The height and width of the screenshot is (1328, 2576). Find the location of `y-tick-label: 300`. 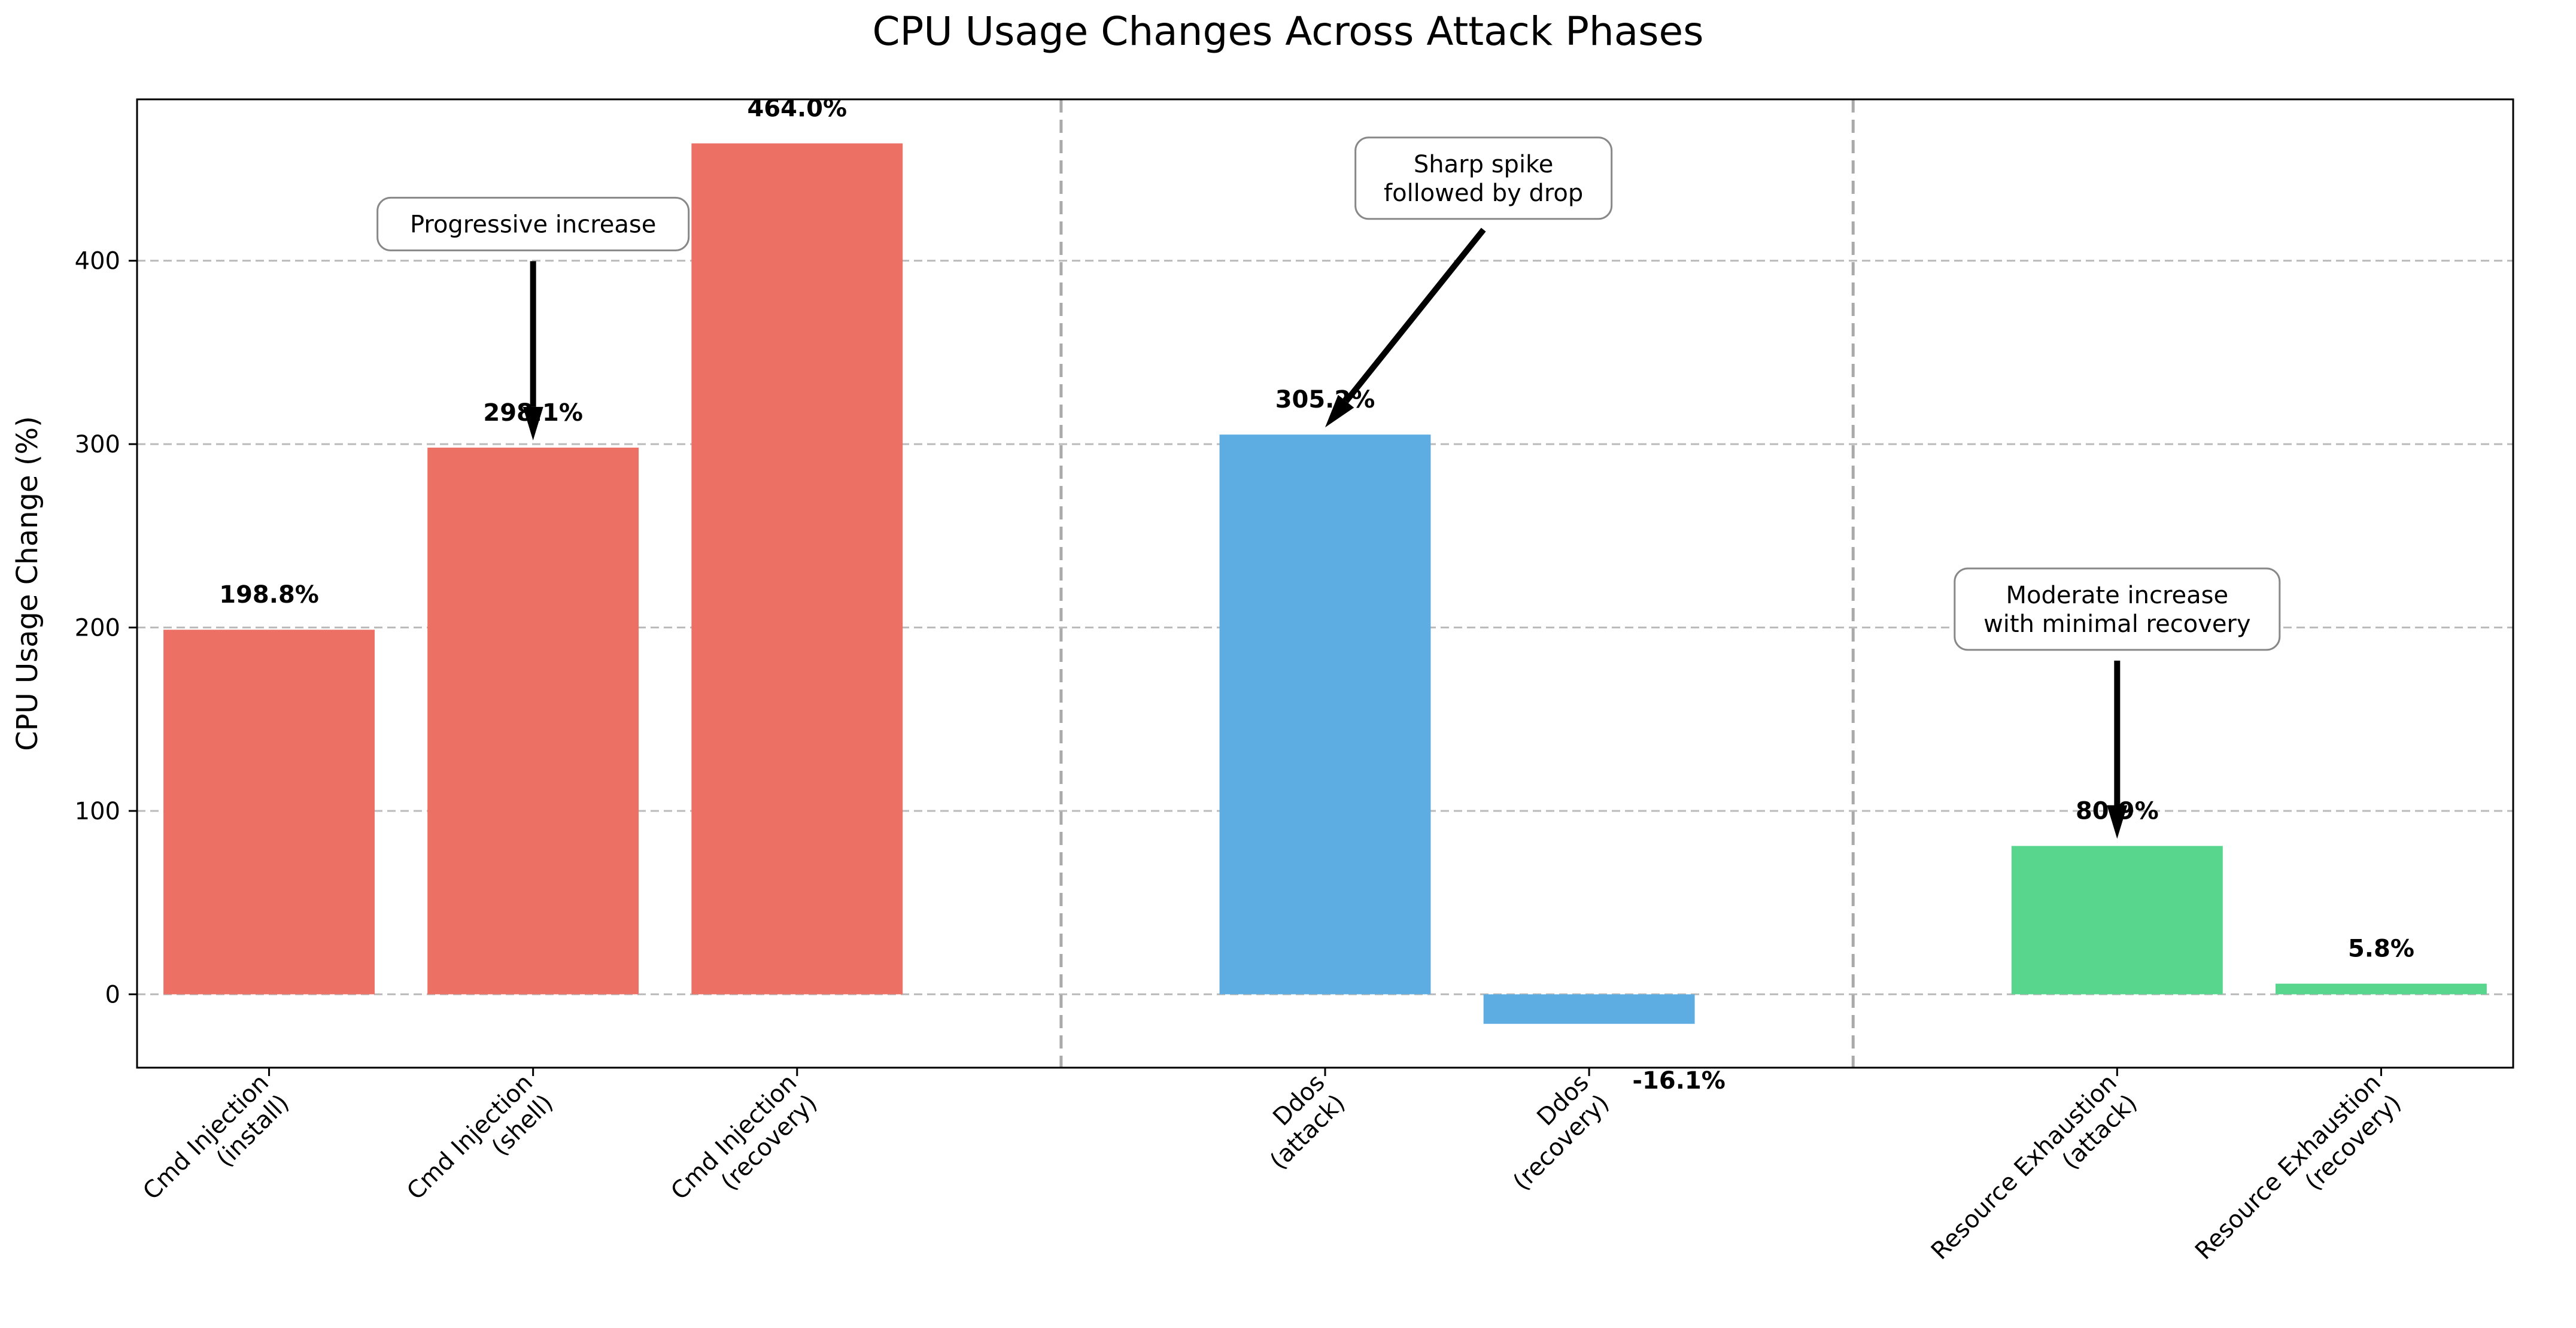

y-tick-label: 300 is located at coordinates (97, 444).